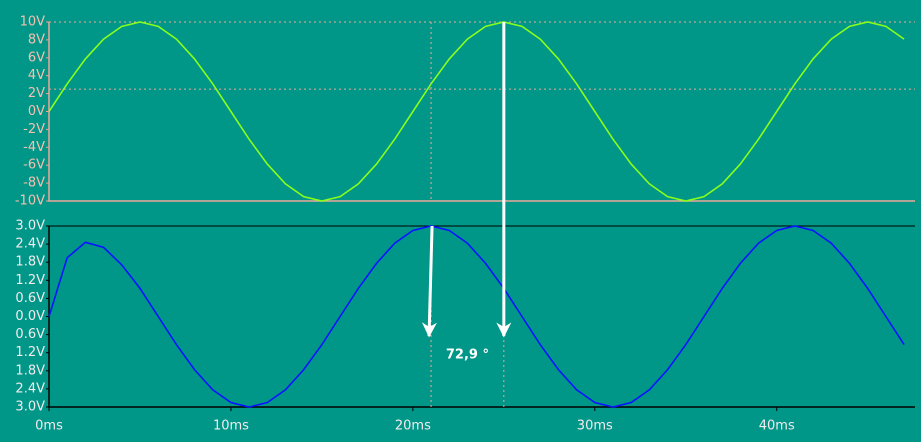 The image size is (921, 442). Describe the element at coordinates (36, 39) in the screenshot. I see `y-tick-label: 8V` at that location.